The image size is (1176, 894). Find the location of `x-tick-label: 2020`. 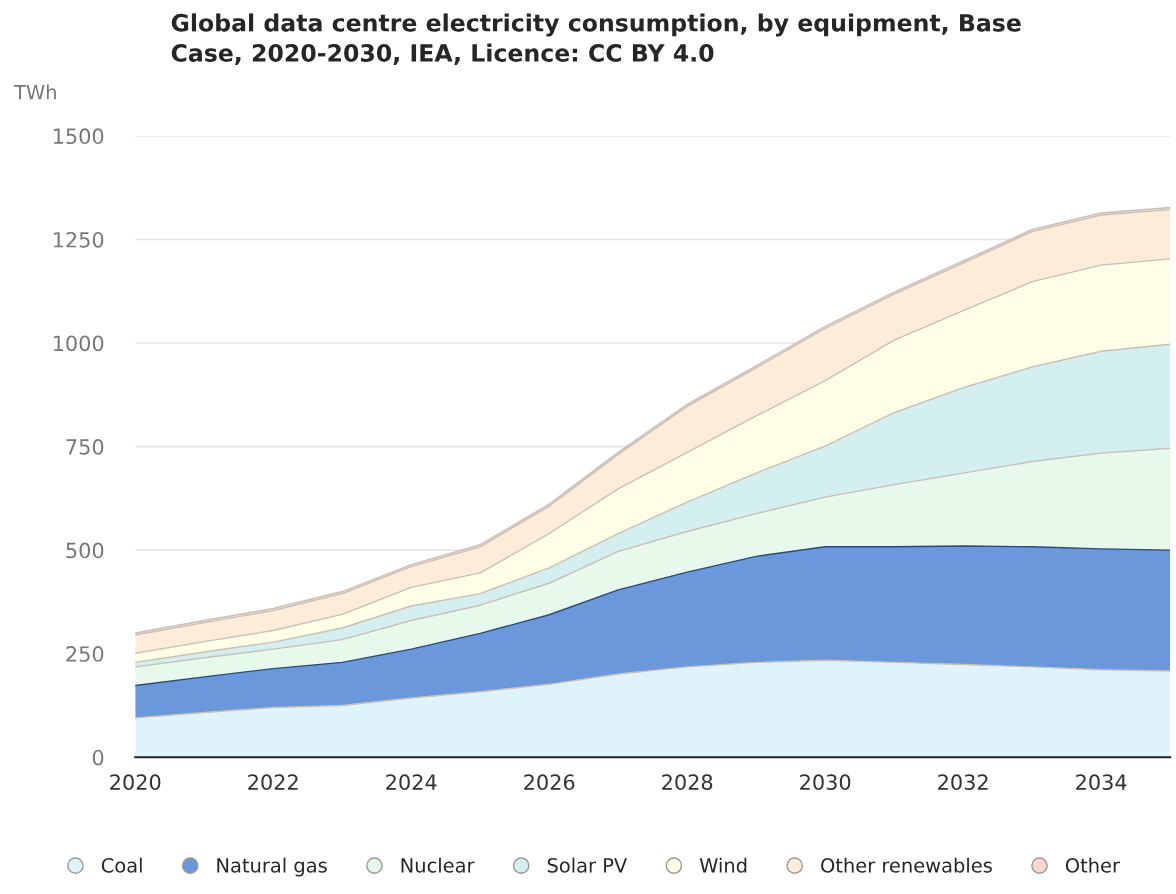

x-tick-label: 2020 is located at coordinates (135, 782).